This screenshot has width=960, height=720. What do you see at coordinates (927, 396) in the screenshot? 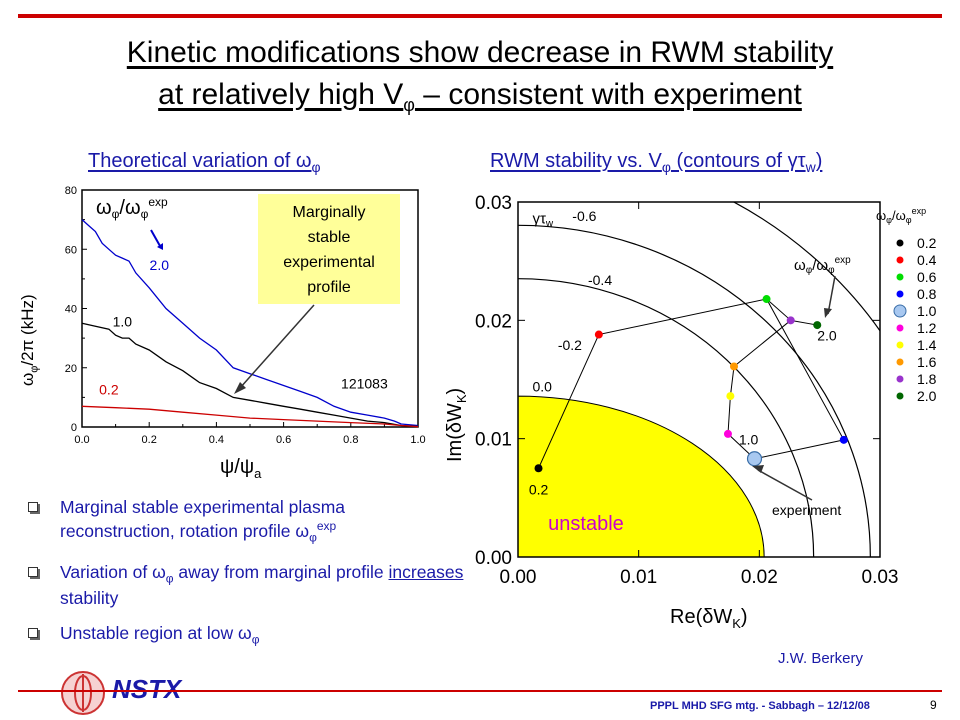
I see `legend-label-2.0: 2.0` at bounding box center [927, 396].